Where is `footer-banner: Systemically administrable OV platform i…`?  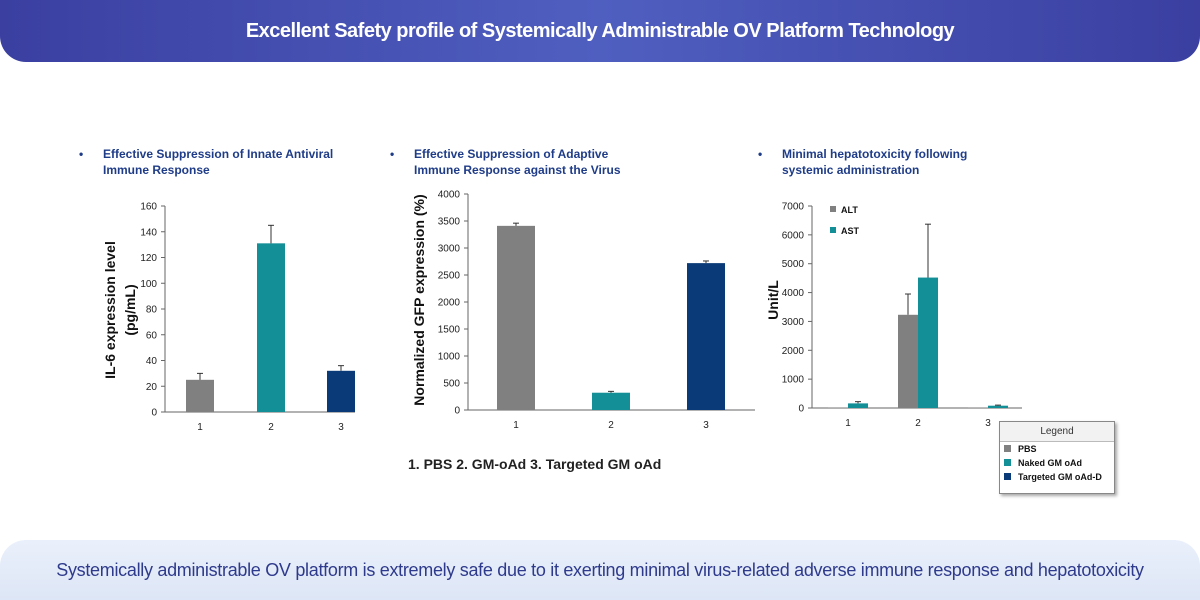
footer-banner: Systemically administrable OV platform i… is located at coordinates (600, 570).